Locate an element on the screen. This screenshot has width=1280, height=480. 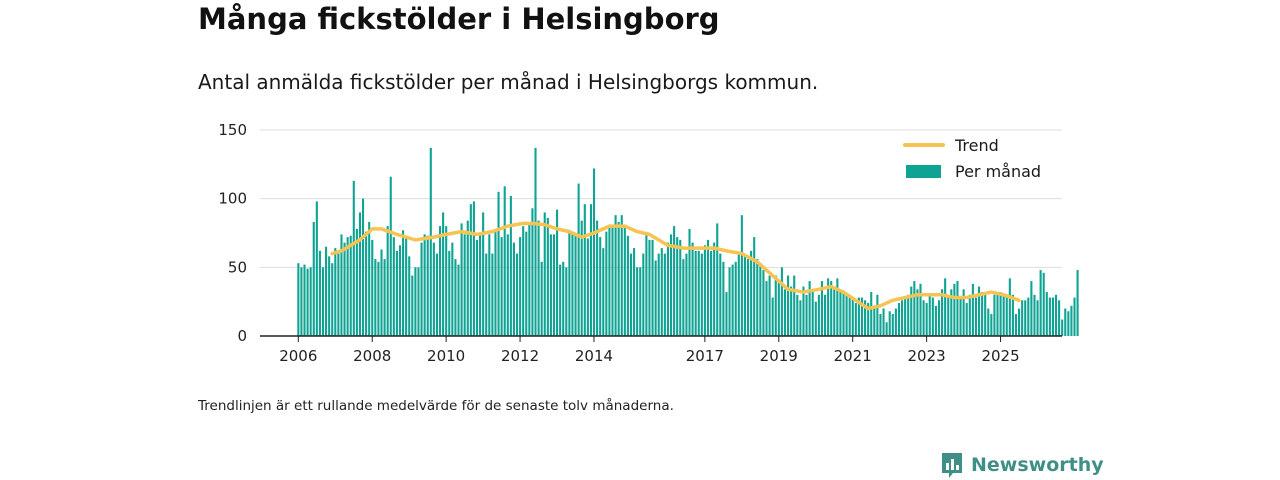
newsworthy-logo-icon is located at coordinates (952, 465).